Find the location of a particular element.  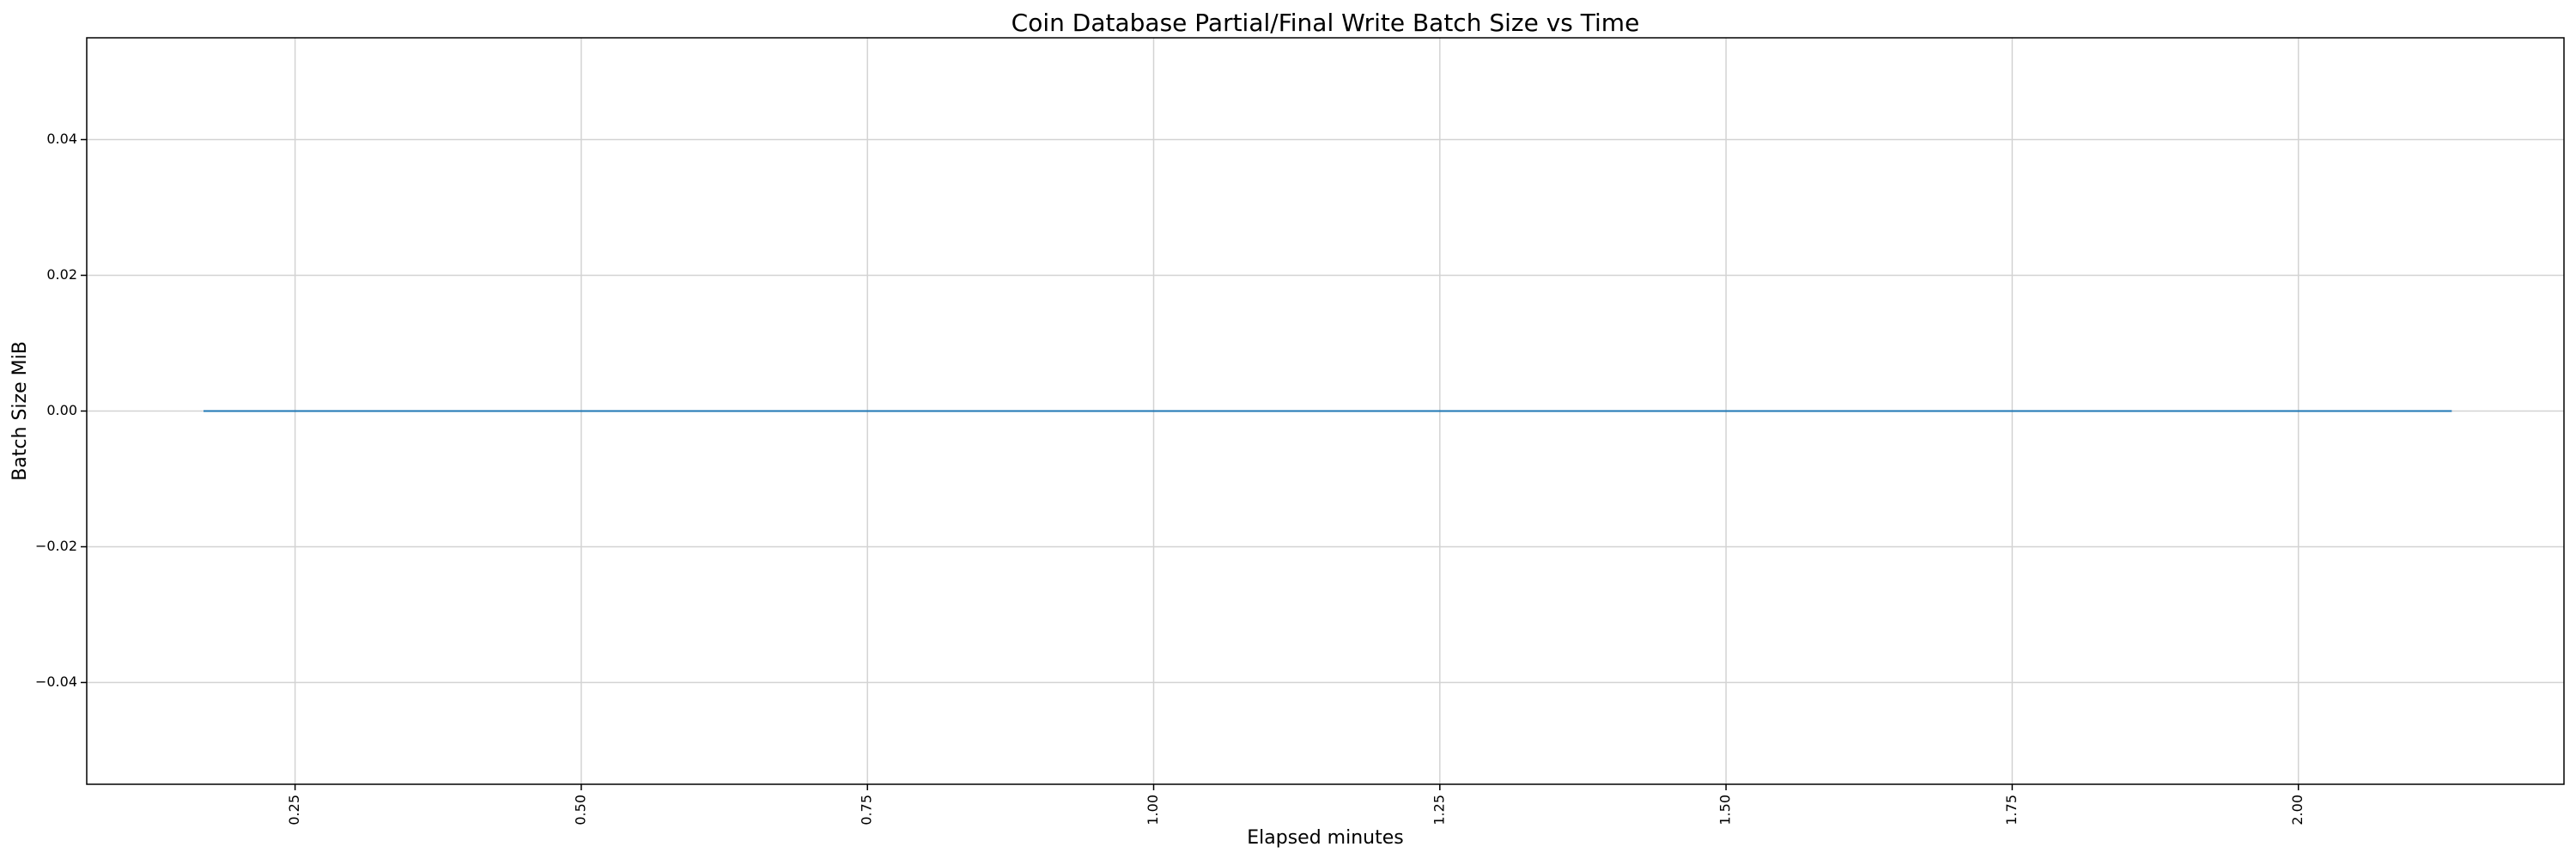

x-tick-label: 2.00 is located at coordinates (2297, 810).